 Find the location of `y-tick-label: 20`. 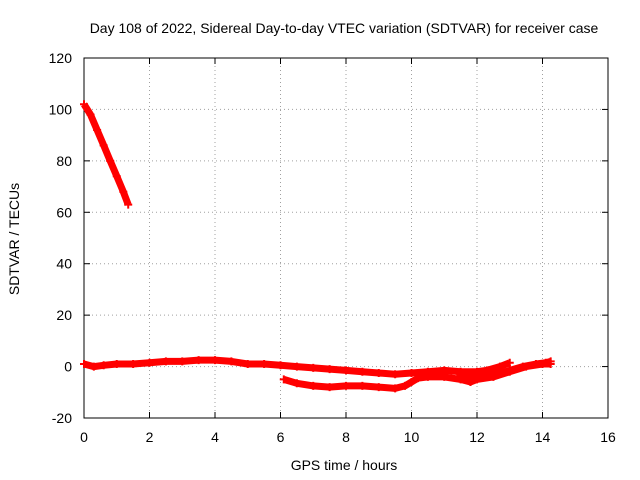

y-tick-label: 20 is located at coordinates (64, 315).